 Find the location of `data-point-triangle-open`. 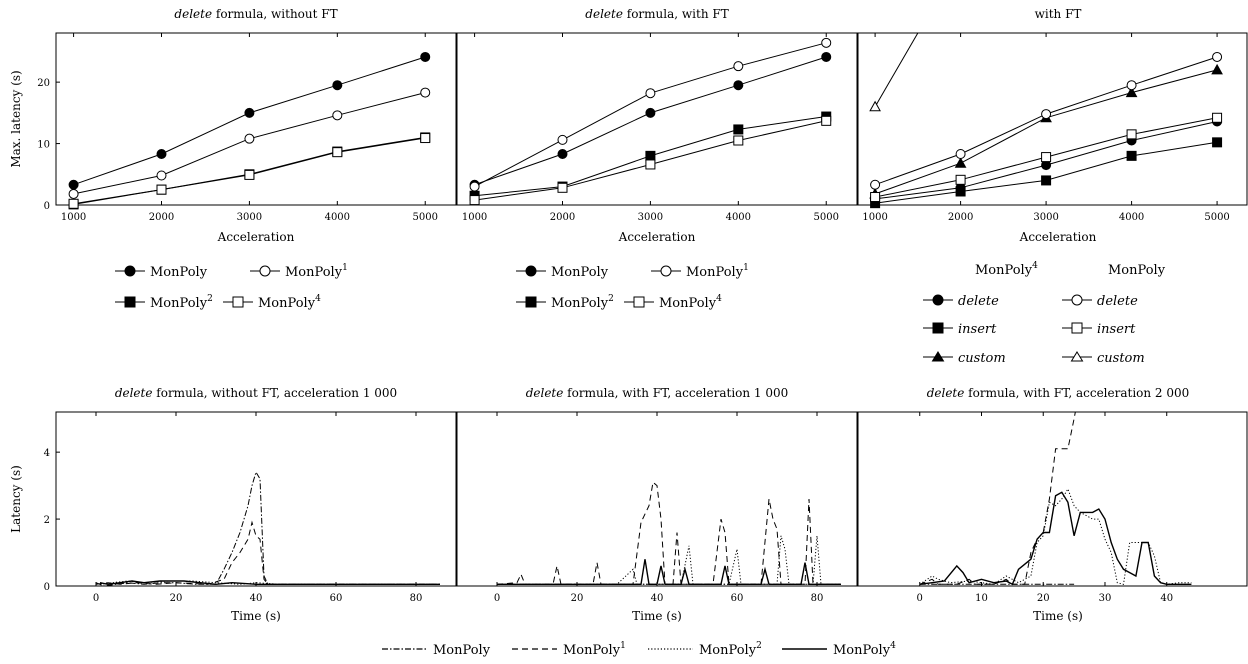

data-point-triangle-open is located at coordinates (875, 106).